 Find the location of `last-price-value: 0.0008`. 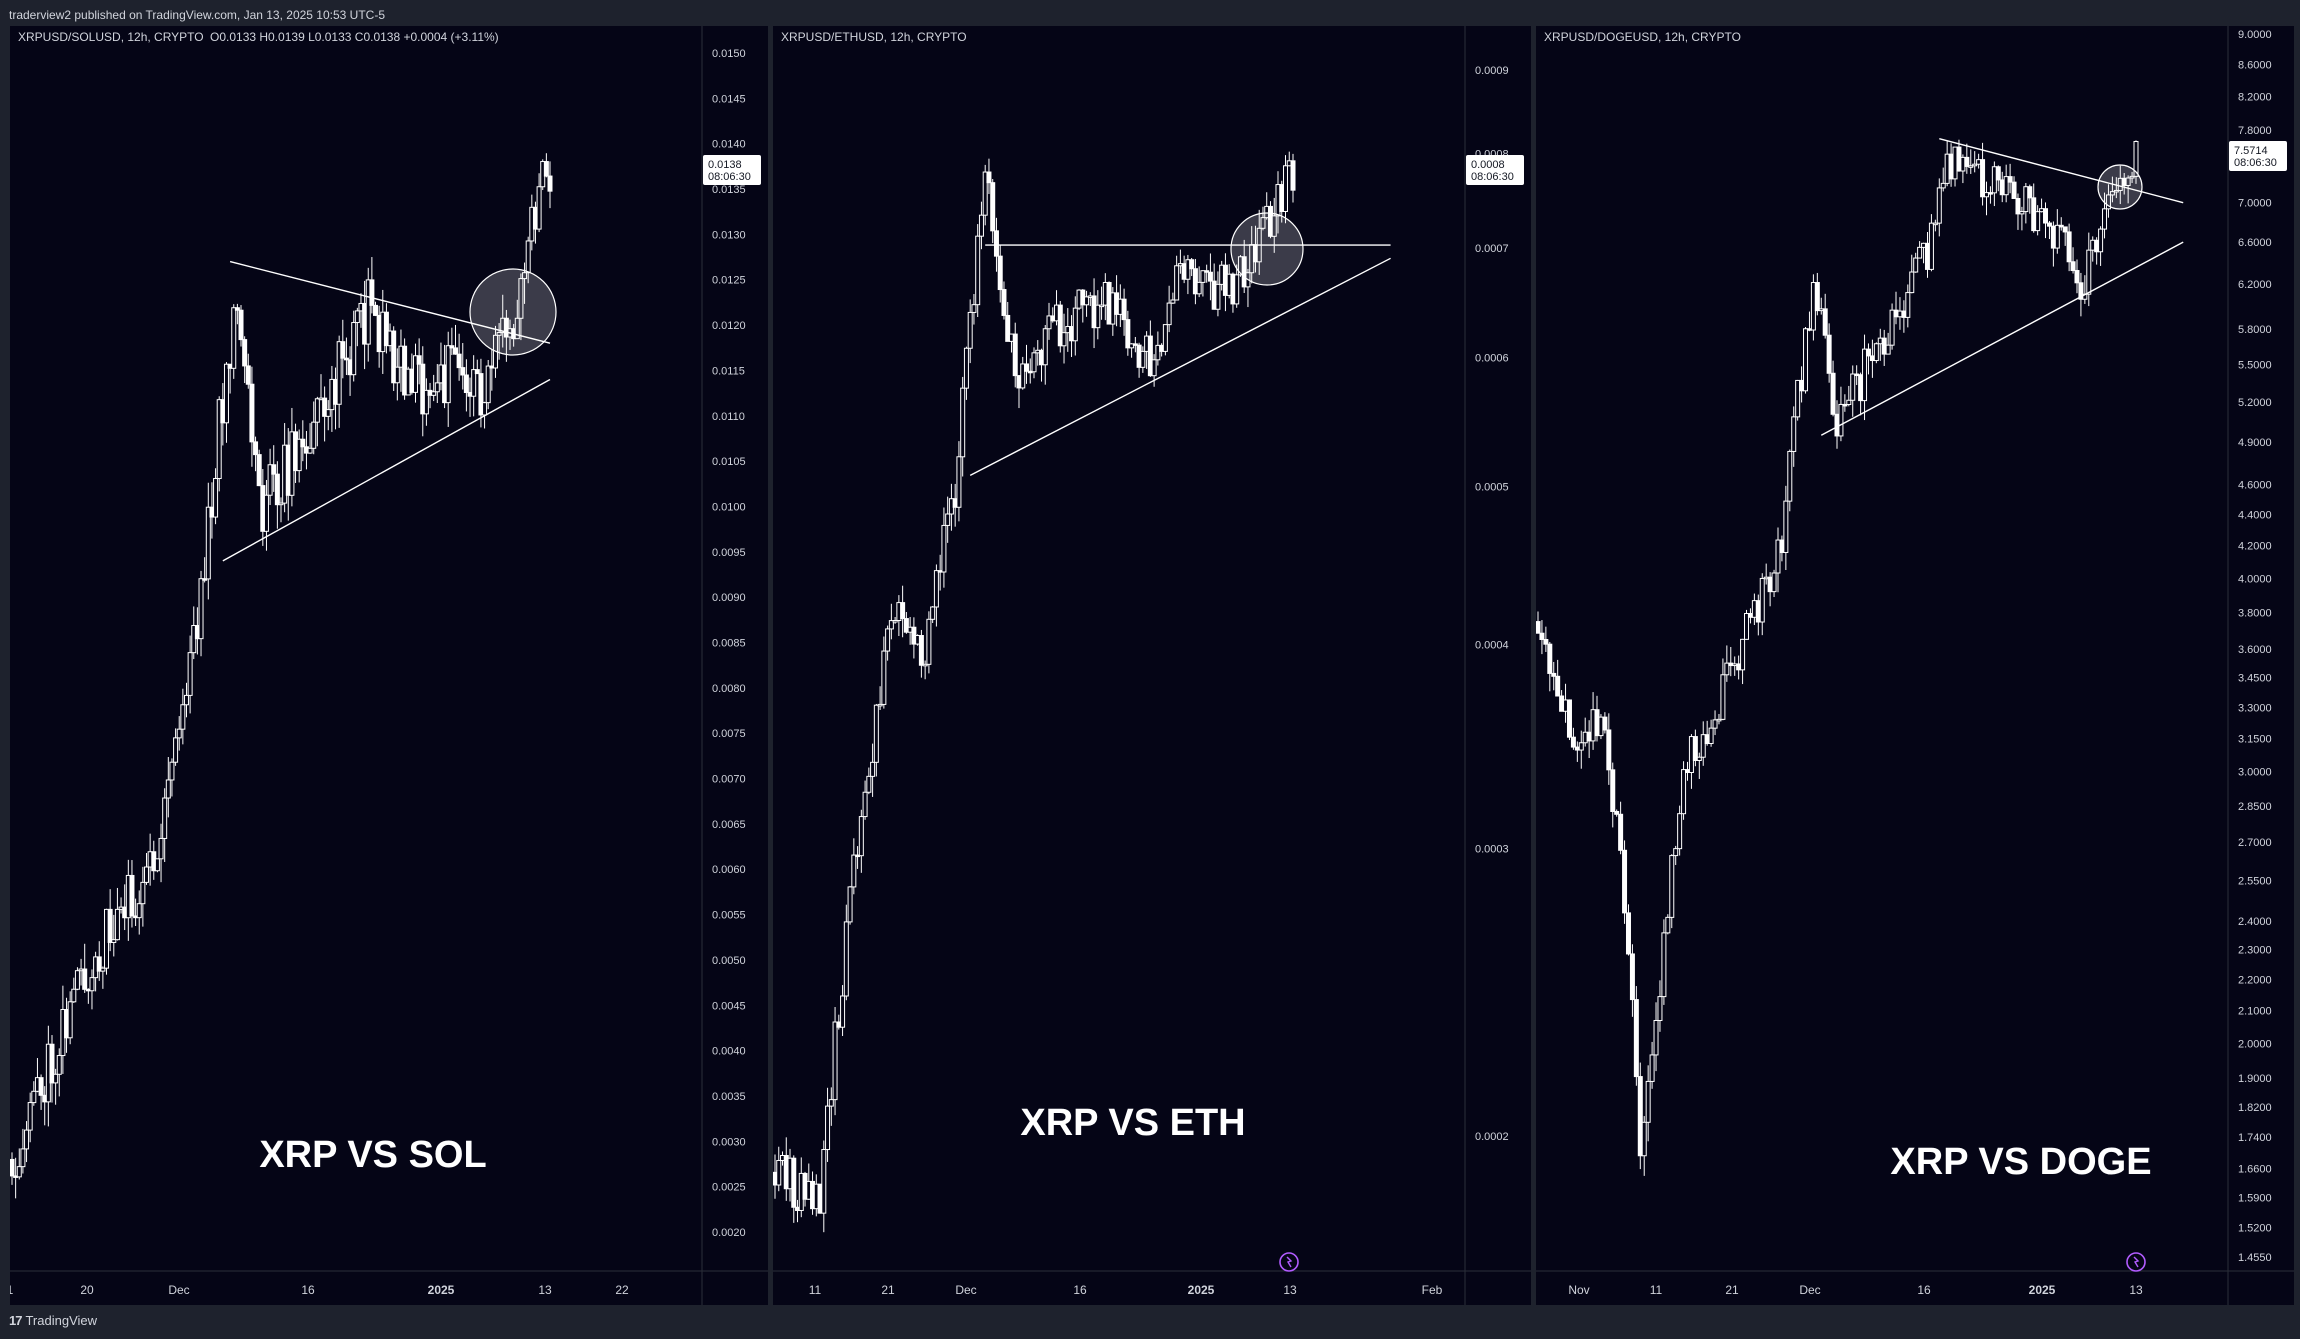

last-price-value: 0.0008 is located at coordinates (1488, 165).